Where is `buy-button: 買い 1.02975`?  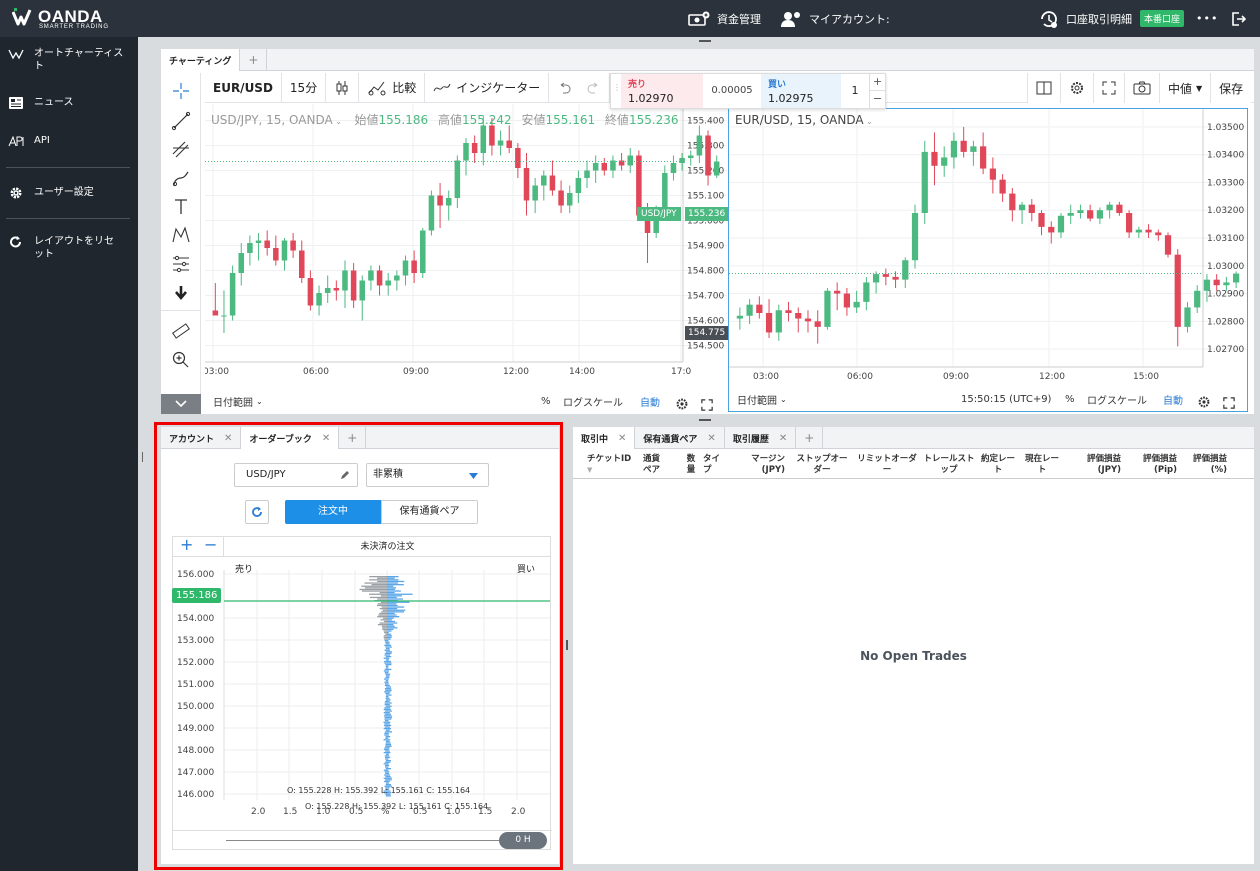 buy-button: 買い 1.02975 is located at coordinates (801, 91).